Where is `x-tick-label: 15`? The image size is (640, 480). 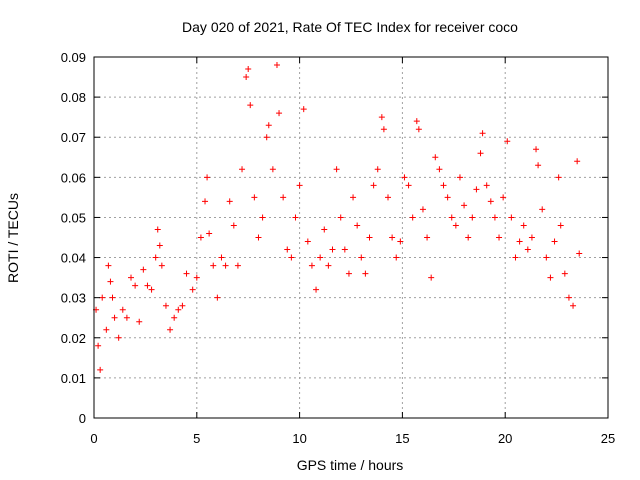 x-tick-label: 15 is located at coordinates (402, 438).